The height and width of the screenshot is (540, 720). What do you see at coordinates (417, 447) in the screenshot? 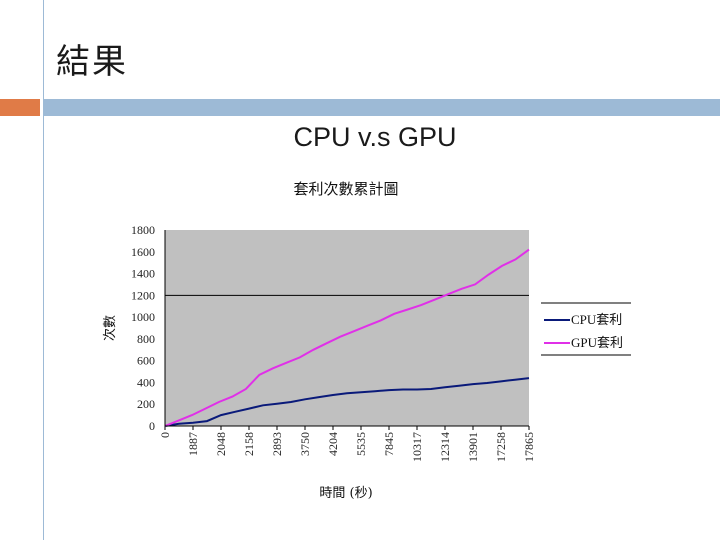
I see `x-tick-label: 10317` at bounding box center [417, 447].